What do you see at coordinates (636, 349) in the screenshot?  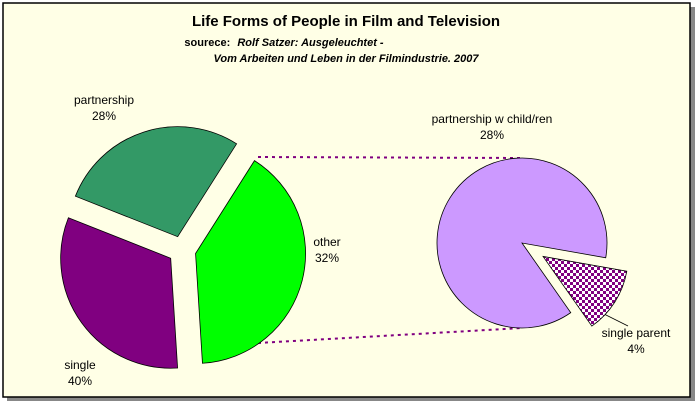 I see `slice-value-label: 4%` at bounding box center [636, 349].